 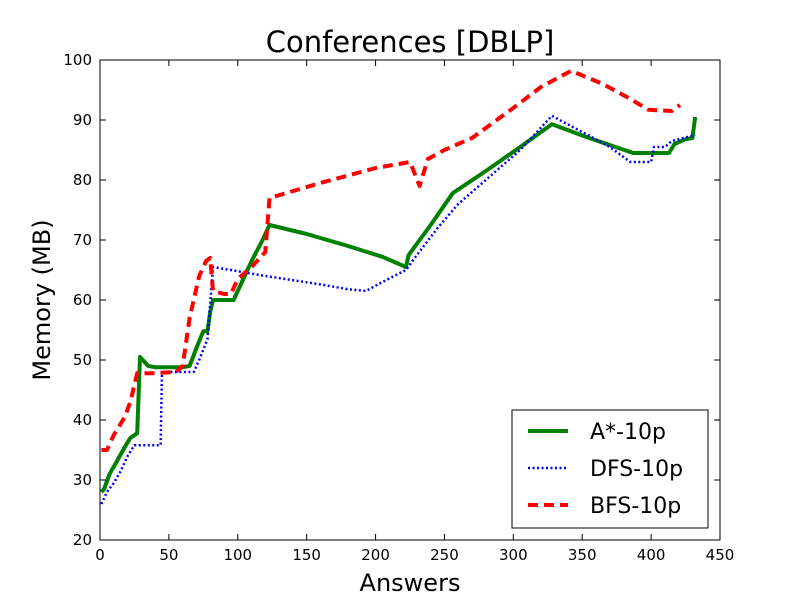 What do you see at coordinates (82, 180) in the screenshot?
I see `y-tick-label: 80` at bounding box center [82, 180].